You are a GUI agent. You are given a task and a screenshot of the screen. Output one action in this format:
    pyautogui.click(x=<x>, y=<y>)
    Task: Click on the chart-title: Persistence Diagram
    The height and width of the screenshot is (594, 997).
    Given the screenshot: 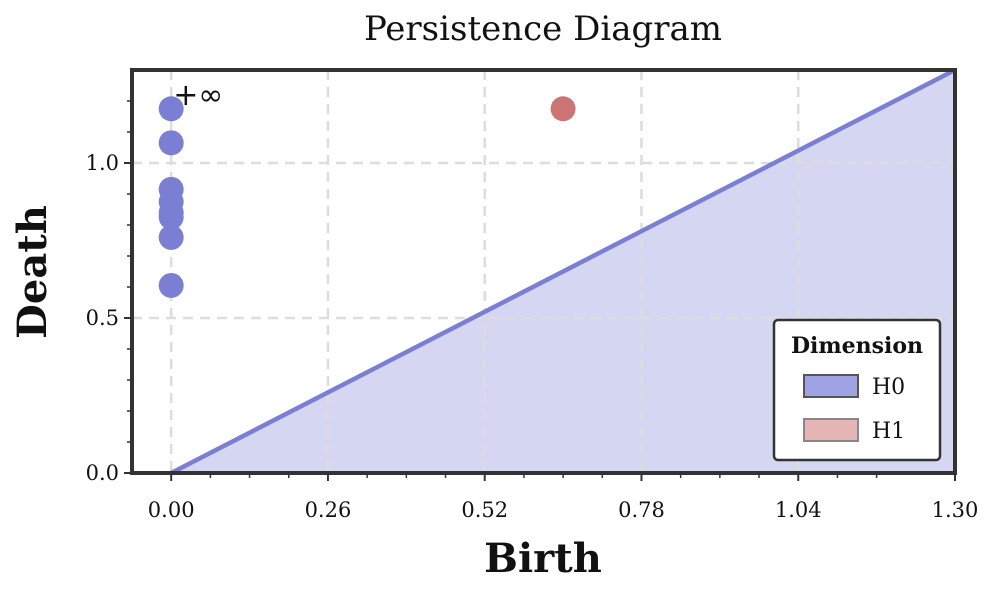 What is the action you would take?
    pyautogui.click(x=543, y=29)
    